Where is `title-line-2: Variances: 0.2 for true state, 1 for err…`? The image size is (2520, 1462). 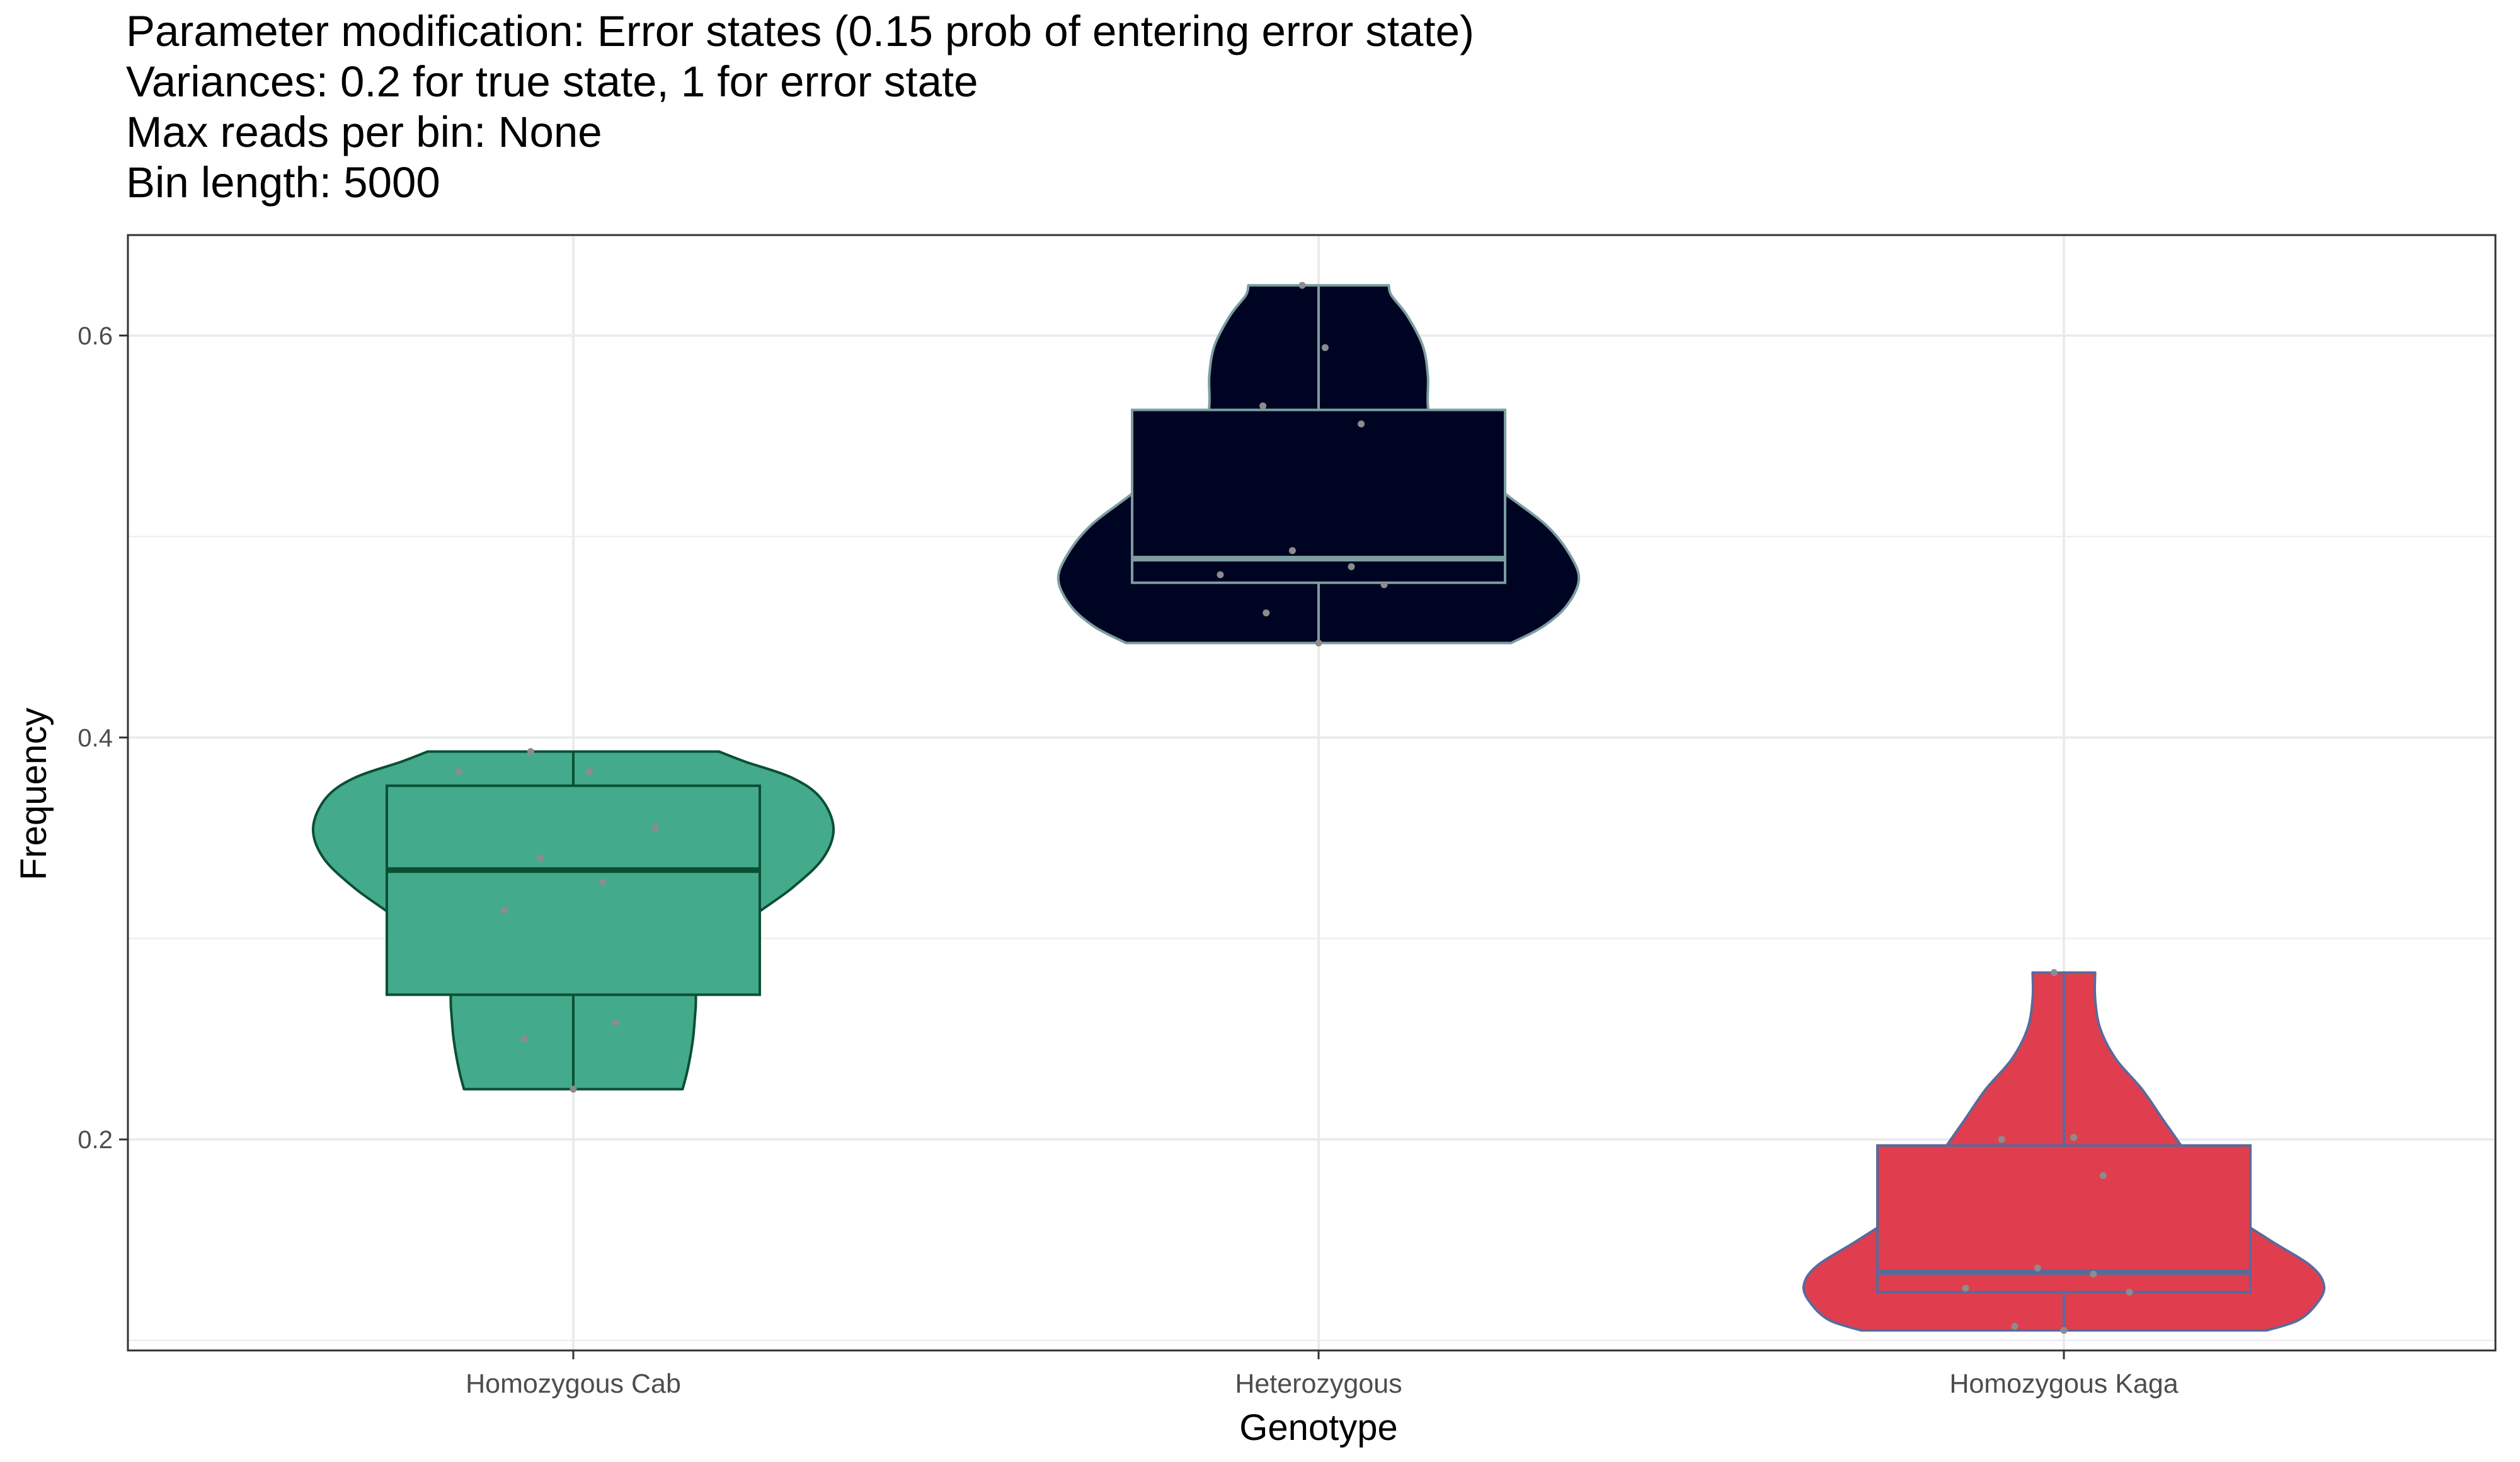 title-line-2: Variances: 0.2 for true state, 1 for err… is located at coordinates (552, 81).